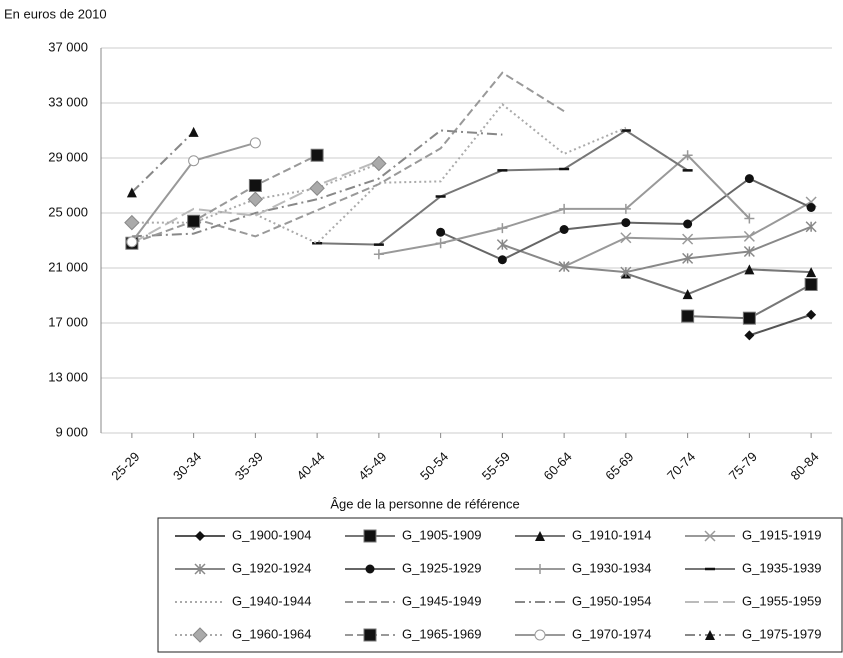 The width and height of the screenshot is (843, 658). What do you see at coordinates (272, 600) in the screenshot?
I see `legend-label: G_1940-1944` at bounding box center [272, 600].